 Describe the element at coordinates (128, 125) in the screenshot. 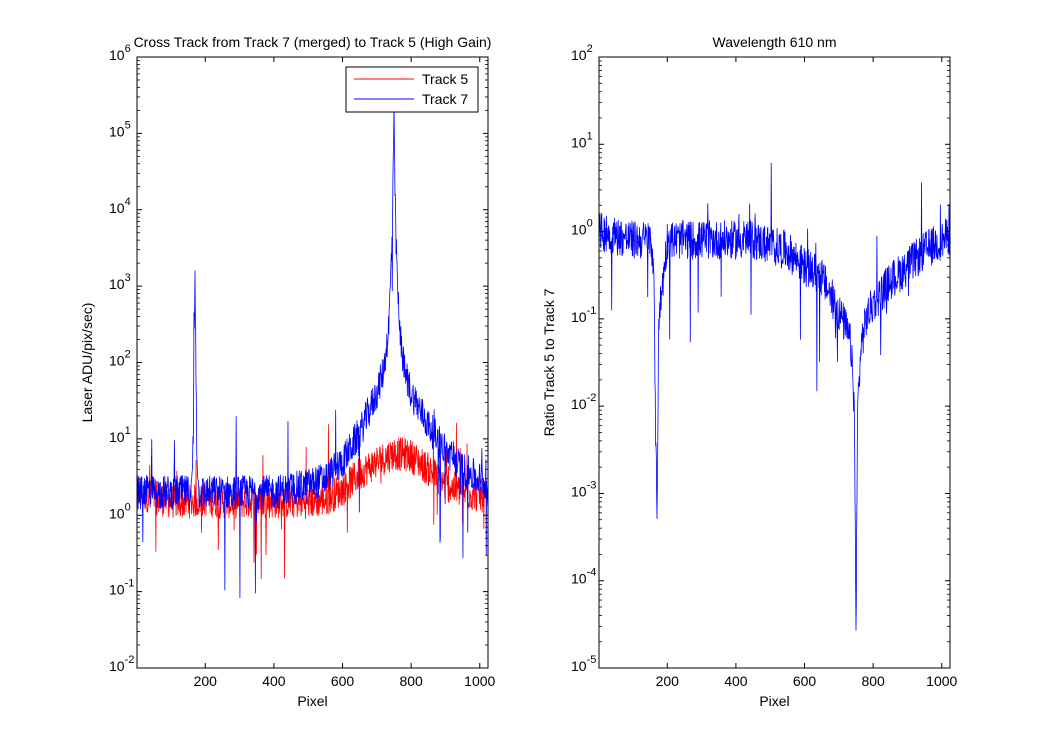

I see `y-tick-exponent: 5` at that location.